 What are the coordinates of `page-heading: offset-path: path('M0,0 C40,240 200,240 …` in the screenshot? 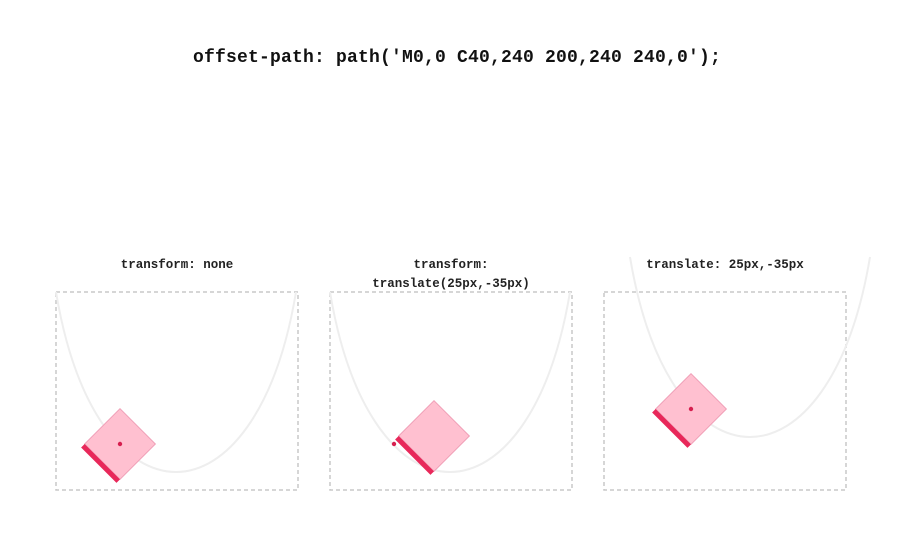 It's located at (457, 58).